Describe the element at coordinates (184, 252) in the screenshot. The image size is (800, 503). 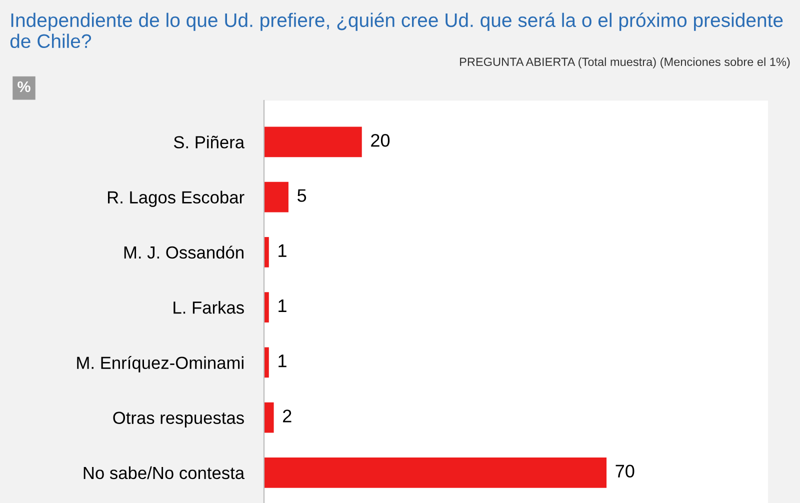
I see `y-tick-label: M. J. Ossandón` at that location.